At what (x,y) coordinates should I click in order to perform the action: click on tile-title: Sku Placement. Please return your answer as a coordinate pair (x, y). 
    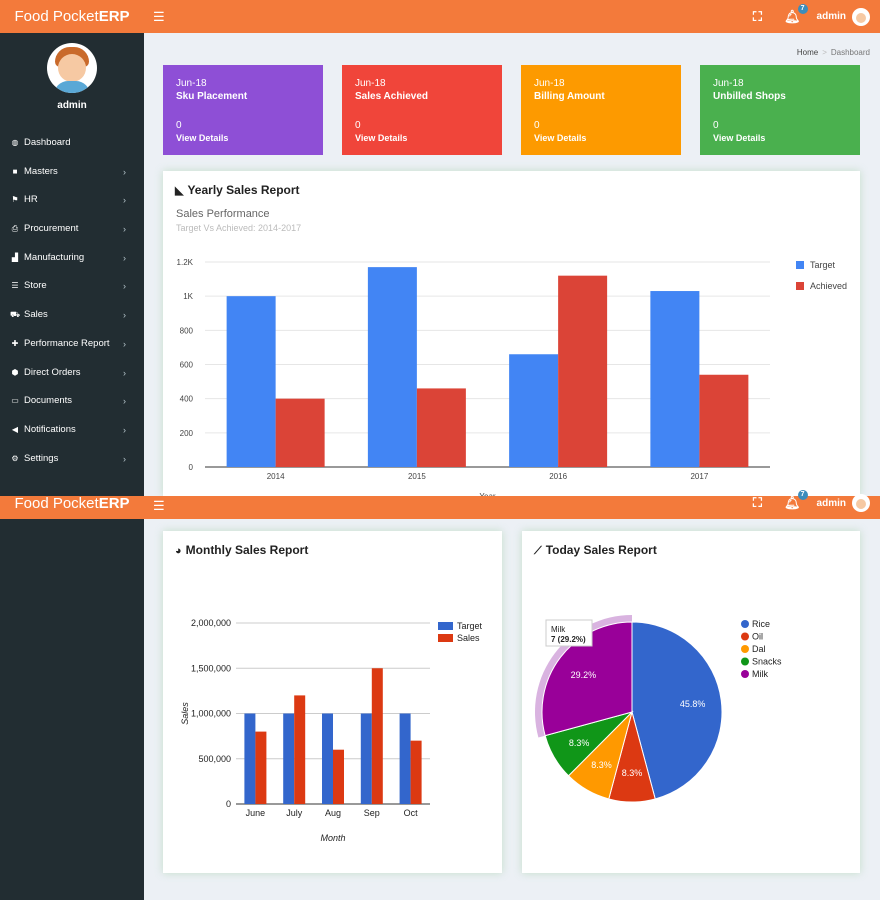
    Looking at the image, I should click on (212, 96).